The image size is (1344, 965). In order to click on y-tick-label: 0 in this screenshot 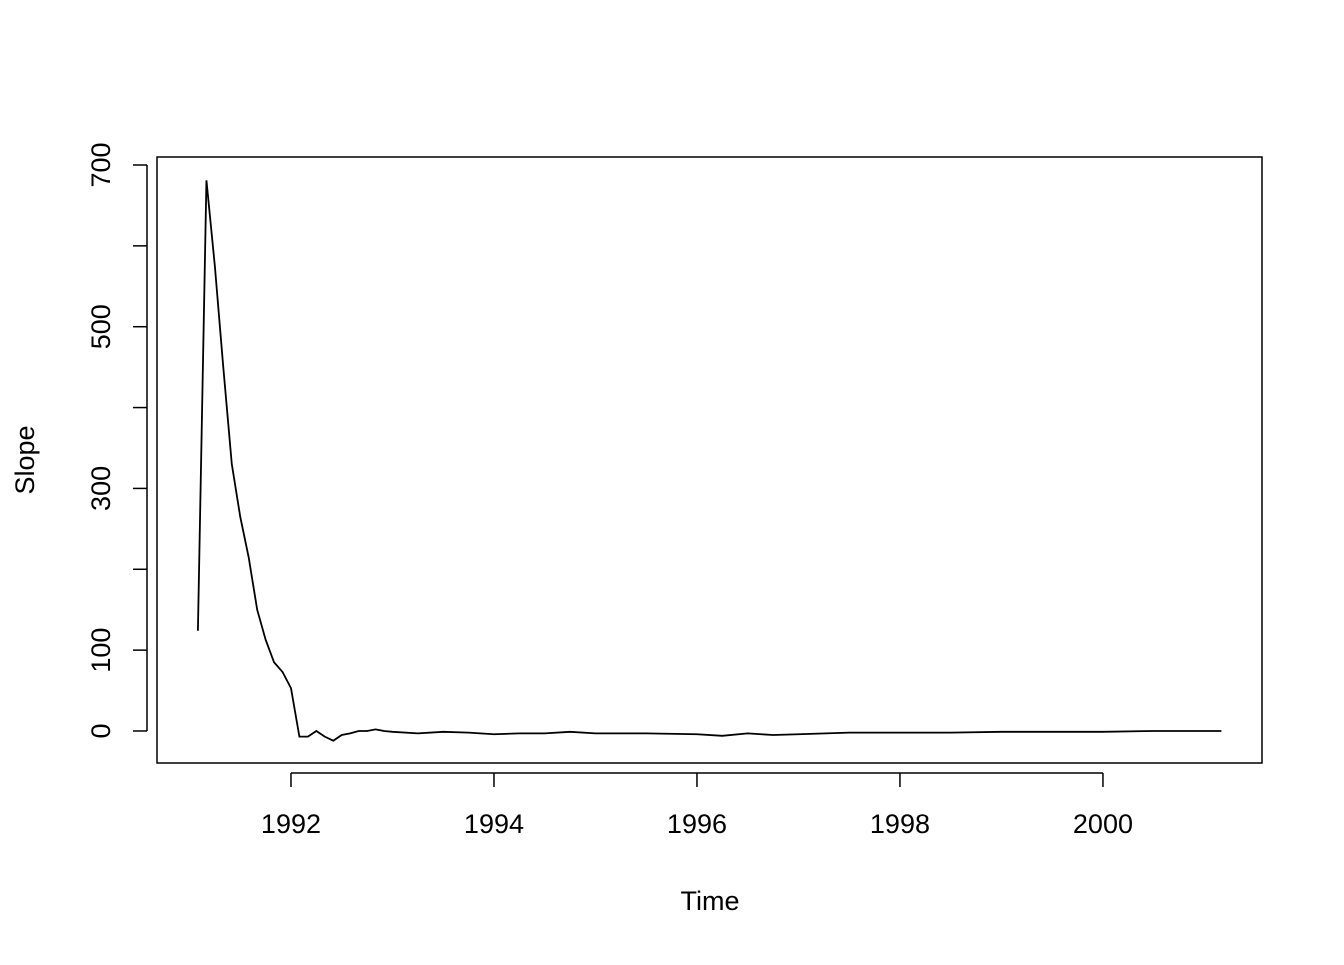, I will do `click(101, 730)`.